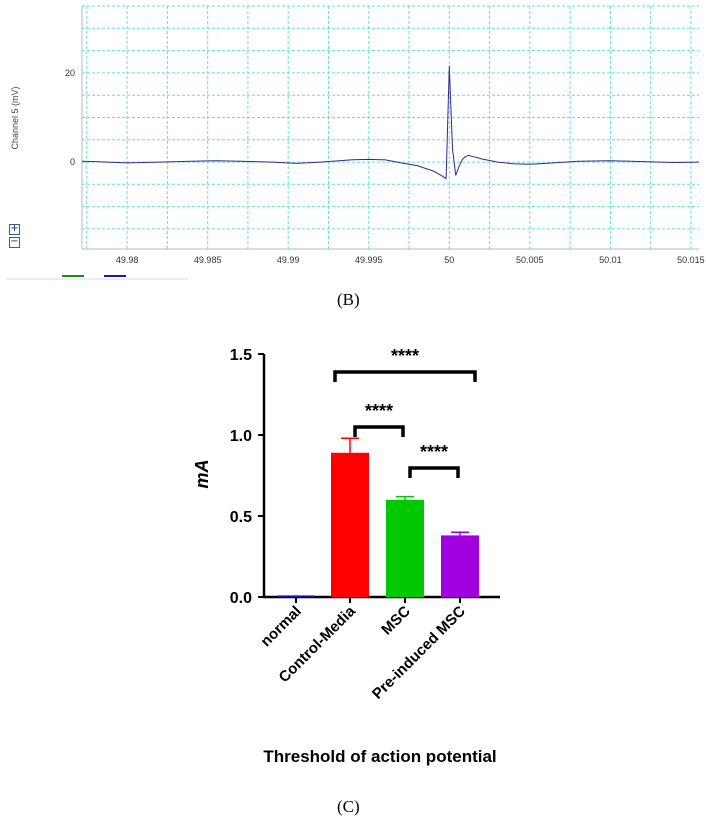 This screenshot has width=706, height=819. Describe the element at coordinates (241, 436) in the screenshot. I see `bar-y-tick-label: 1.0` at that location.